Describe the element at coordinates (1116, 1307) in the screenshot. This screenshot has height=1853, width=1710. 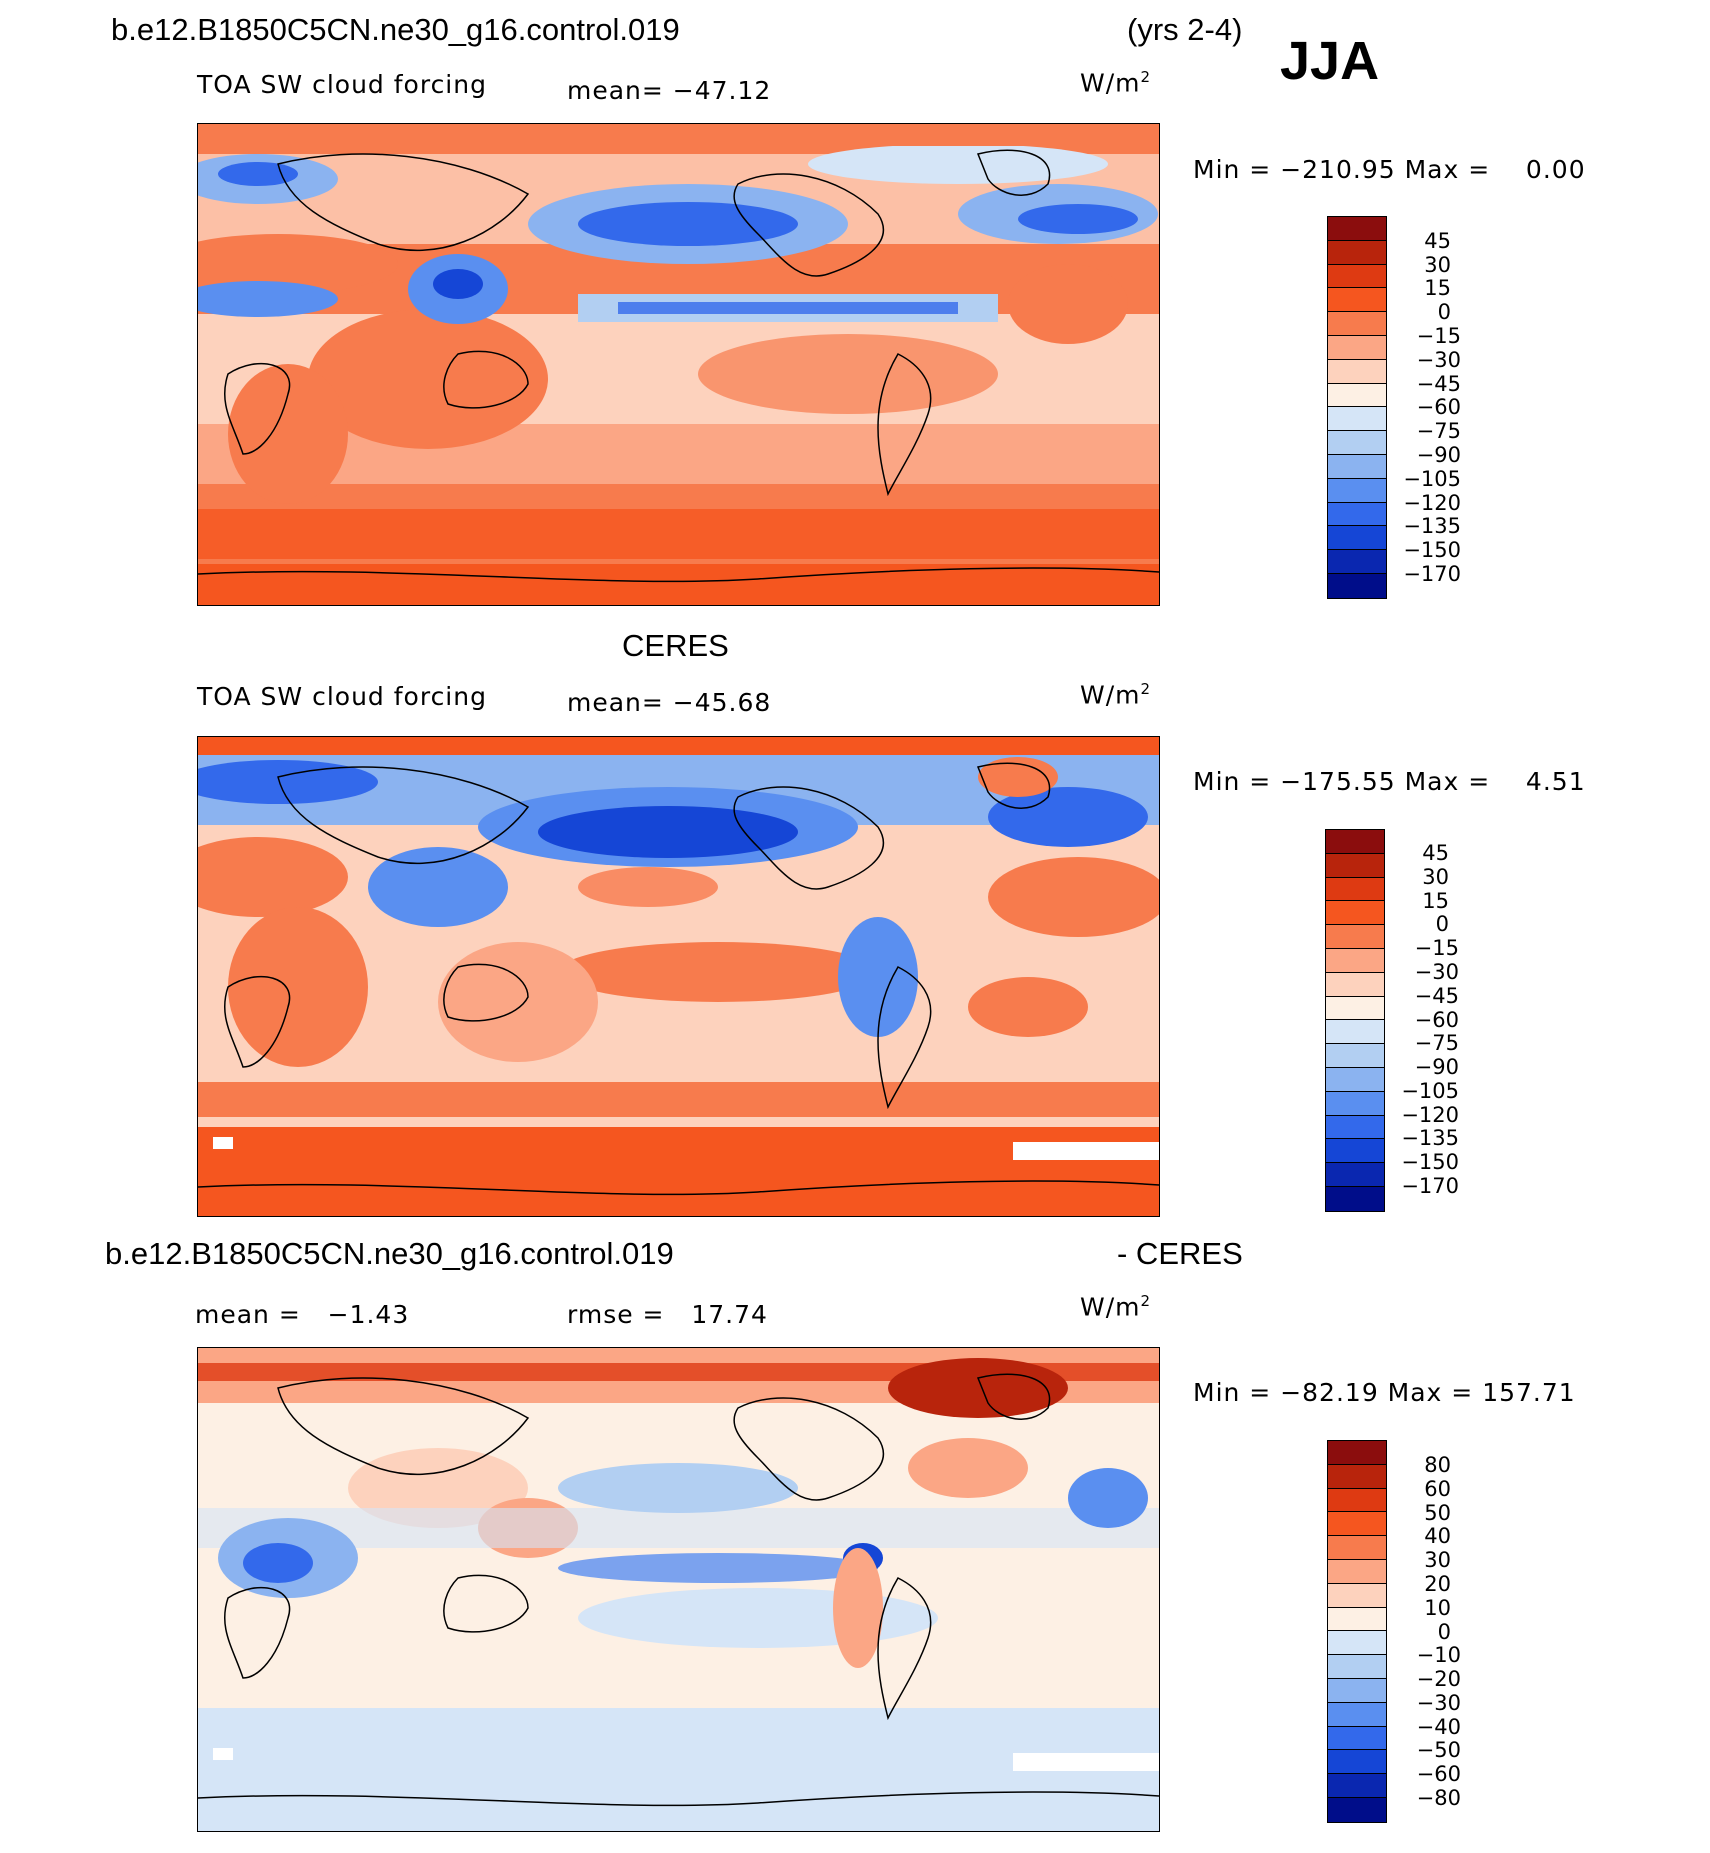
I see `panel-diff-units: W/m2` at that location.